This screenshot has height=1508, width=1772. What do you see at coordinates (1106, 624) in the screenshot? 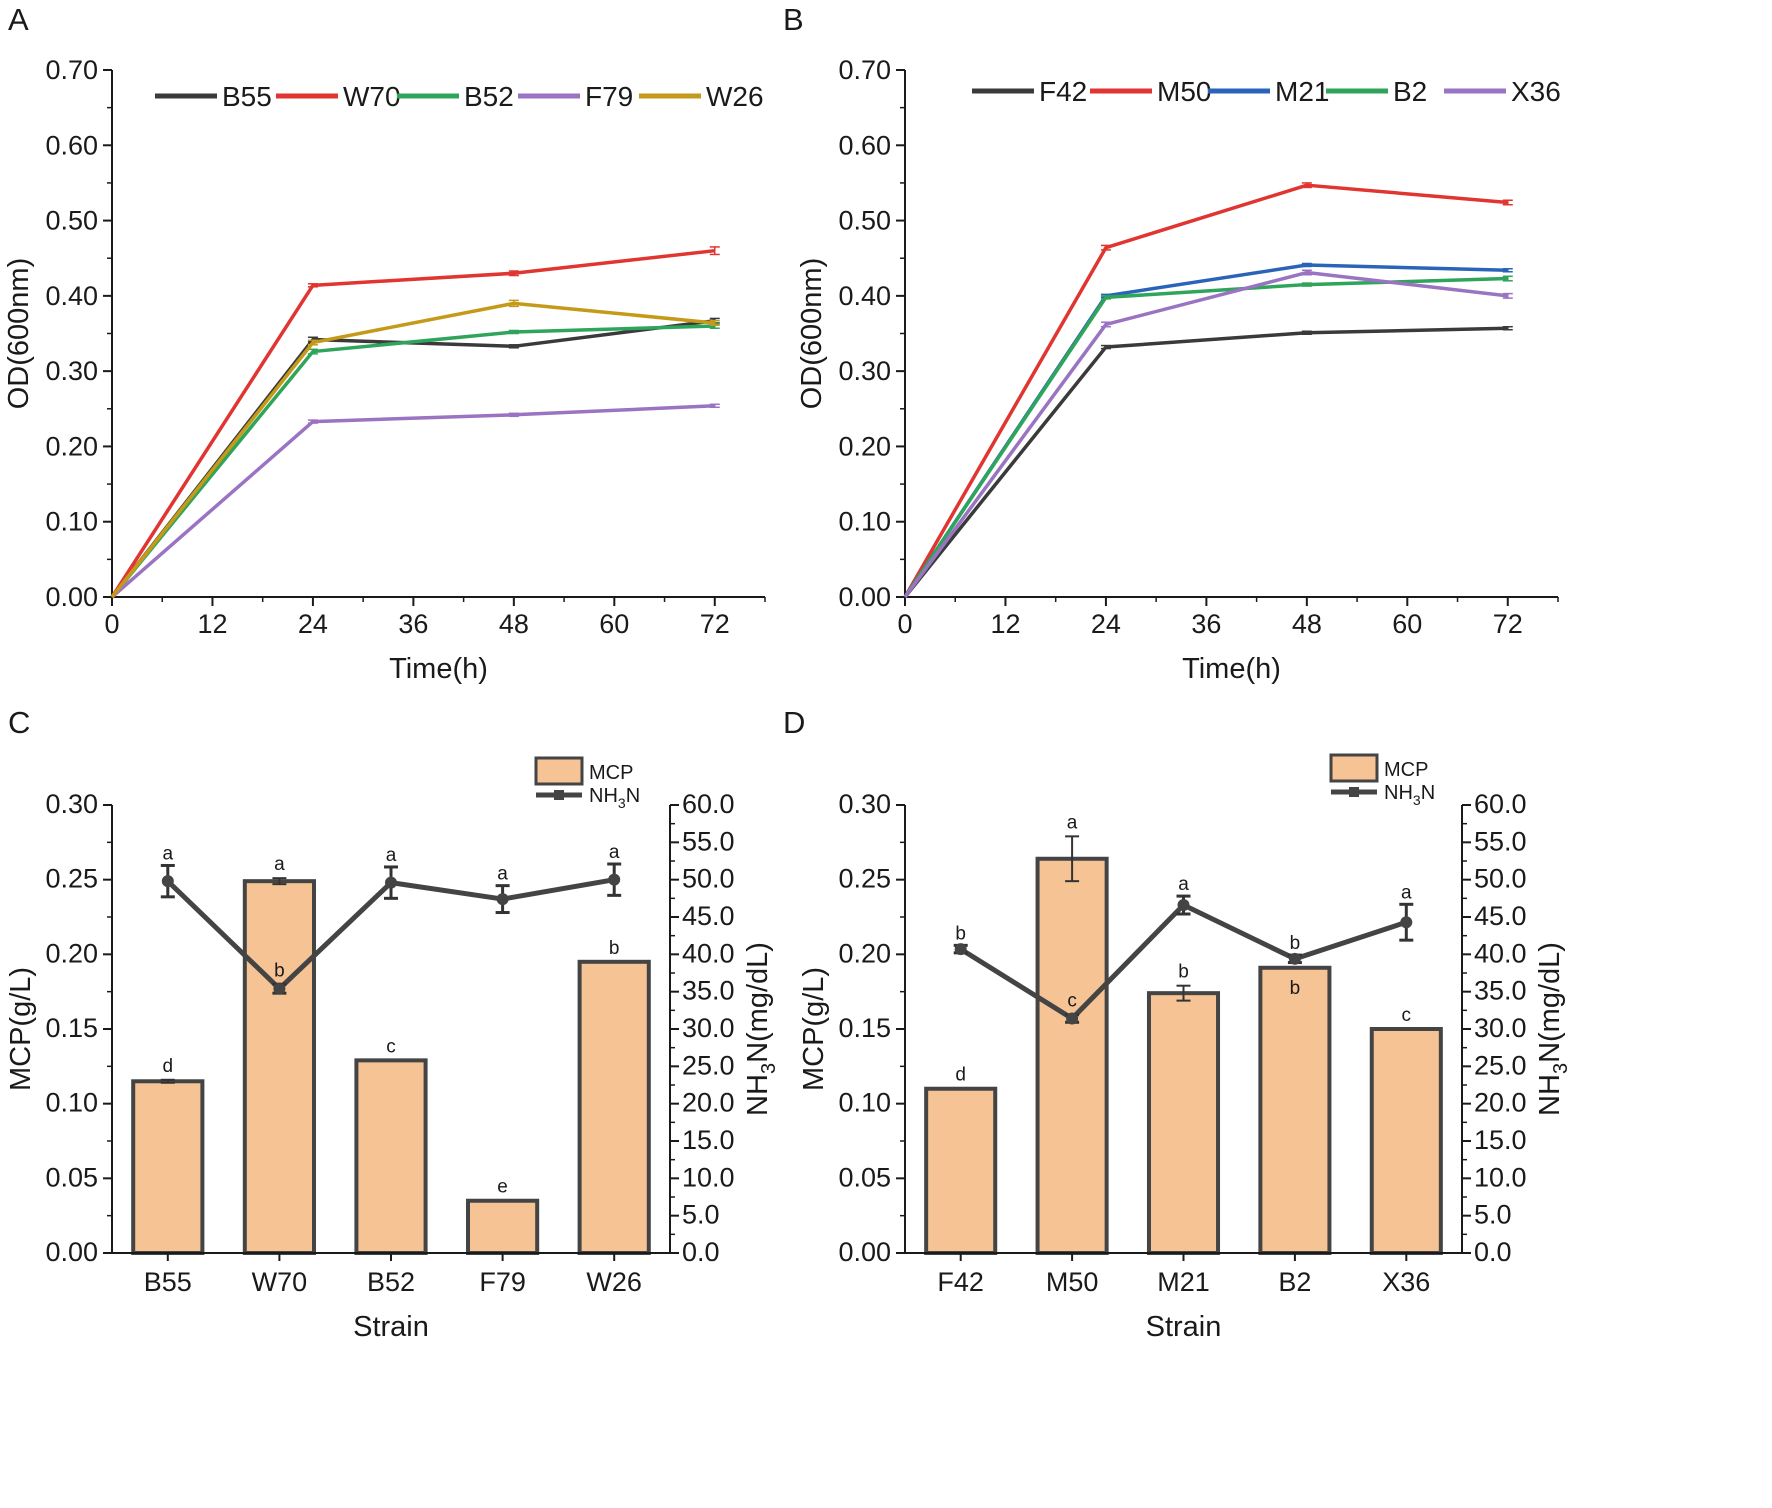
I see `x-tick-label: 24` at bounding box center [1106, 624].